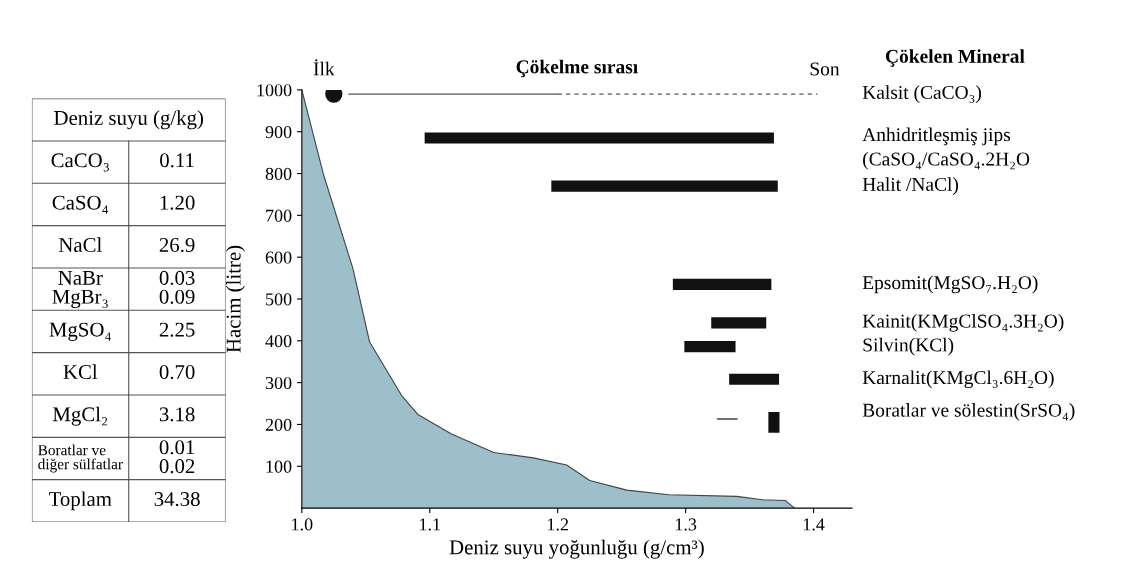 This screenshot has height=580, width=1139. What do you see at coordinates (80, 458) in the screenshot?
I see `text: Boratlar ve diğer sülfatlar` at bounding box center [80, 458].